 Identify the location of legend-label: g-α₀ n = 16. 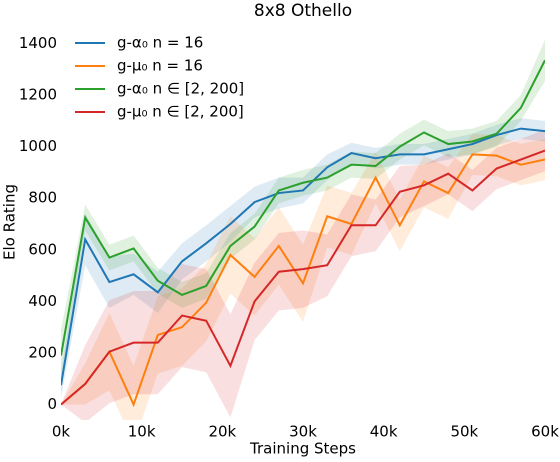
(160, 43).